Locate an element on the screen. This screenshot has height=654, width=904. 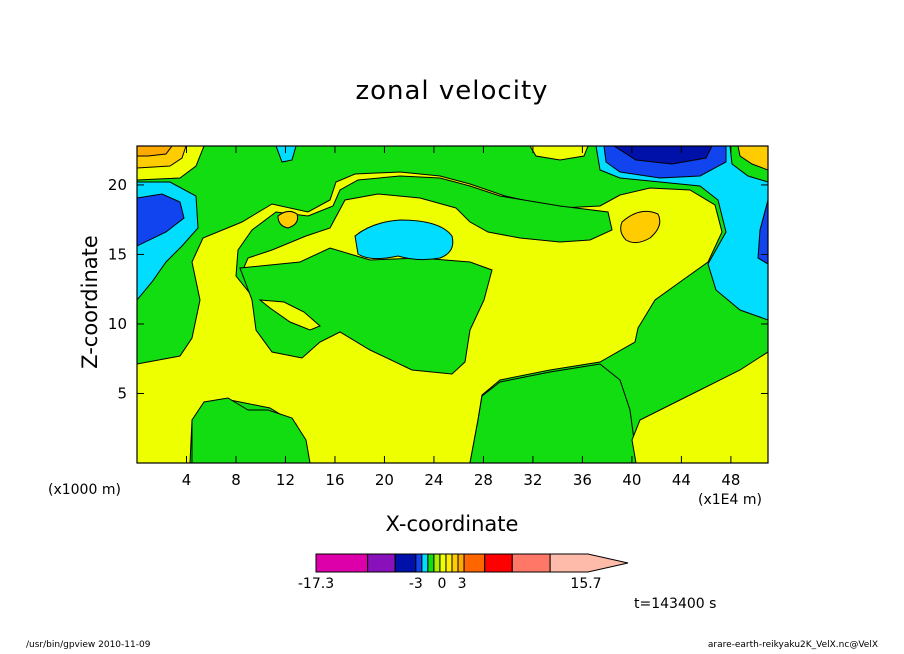
y-tick-label: 20 is located at coordinates (117, 185).